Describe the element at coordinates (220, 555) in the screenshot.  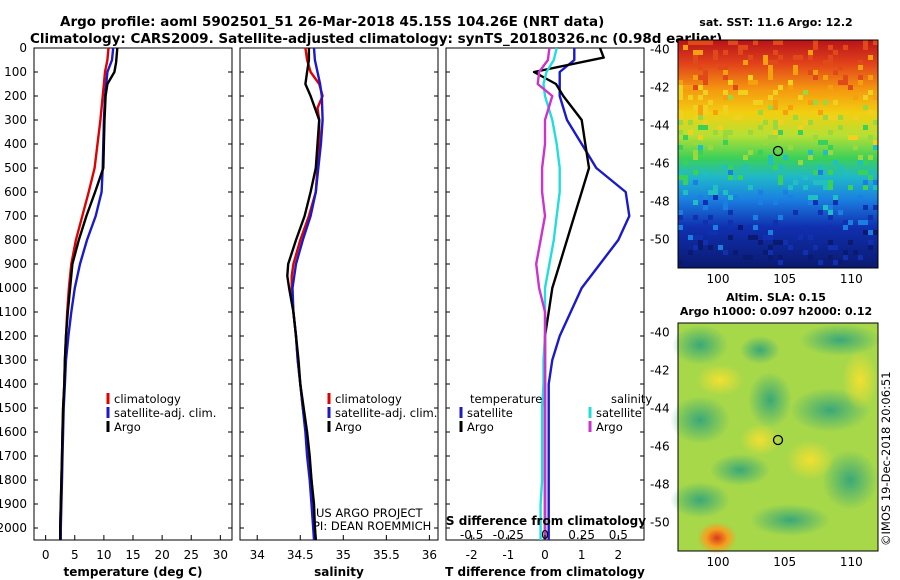
I see `x-tick-label: 30` at that location.